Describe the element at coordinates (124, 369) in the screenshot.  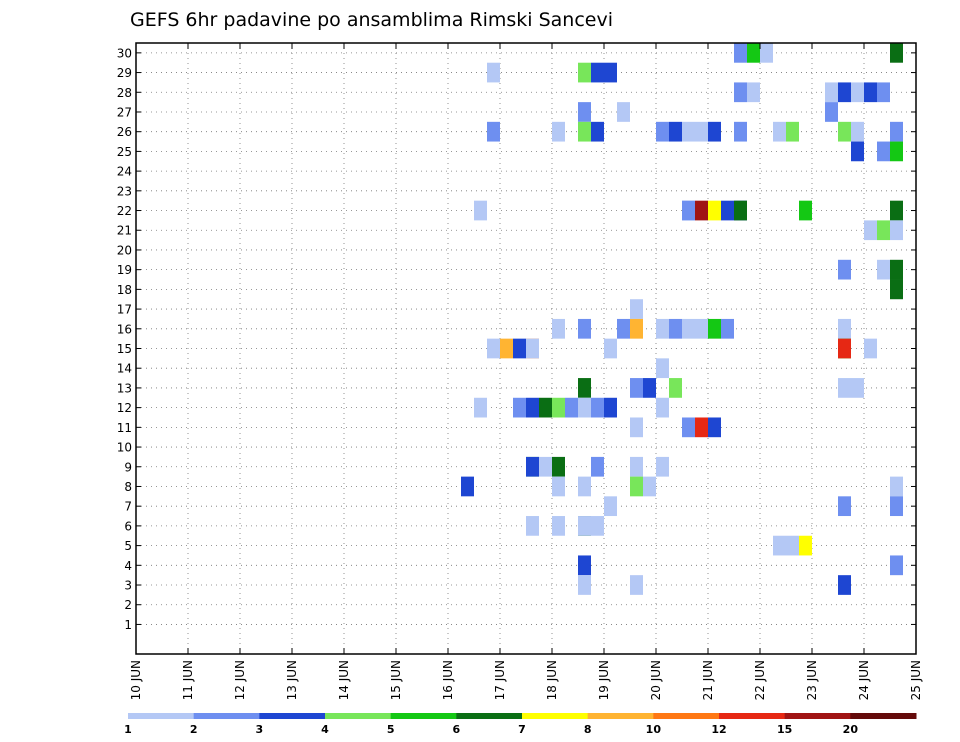
I see `y-tick-label: 14` at that location.